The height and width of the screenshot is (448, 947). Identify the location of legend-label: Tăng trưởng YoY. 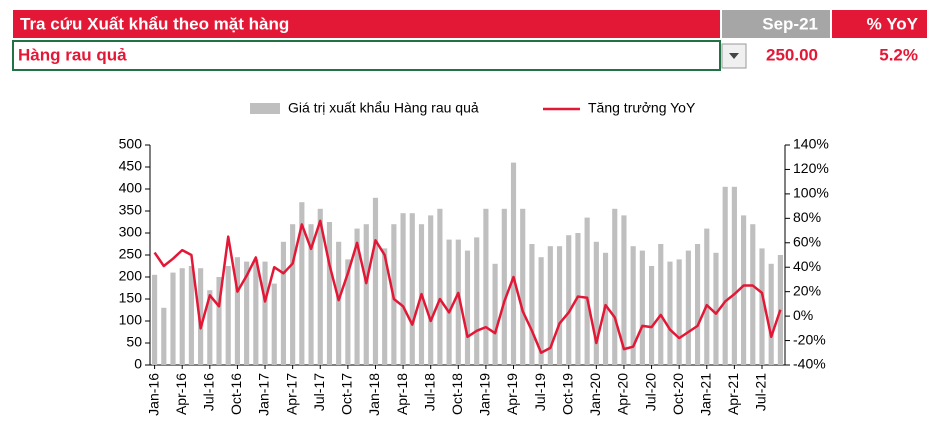
(642, 108).